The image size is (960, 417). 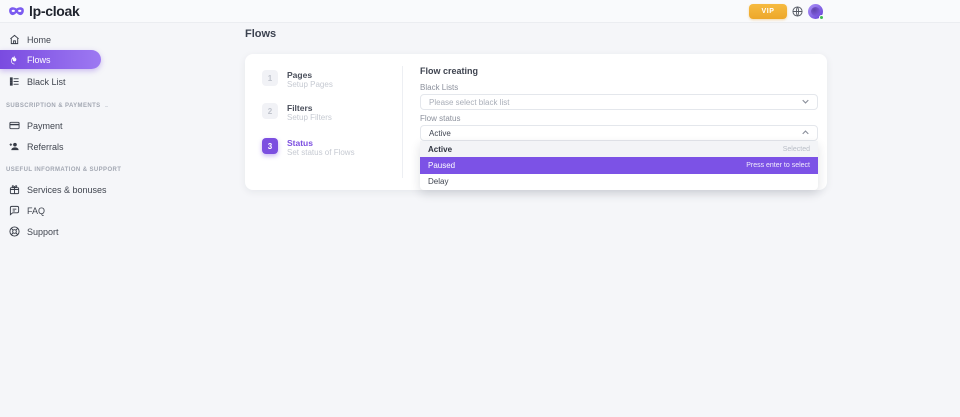 I want to click on sidebar-item-black-list: Black List, so click(x=55, y=81).